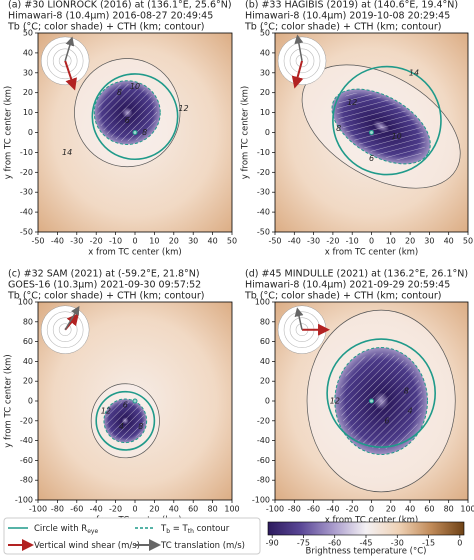  I want to click on x-tick-label: -60, so click(76, 509).